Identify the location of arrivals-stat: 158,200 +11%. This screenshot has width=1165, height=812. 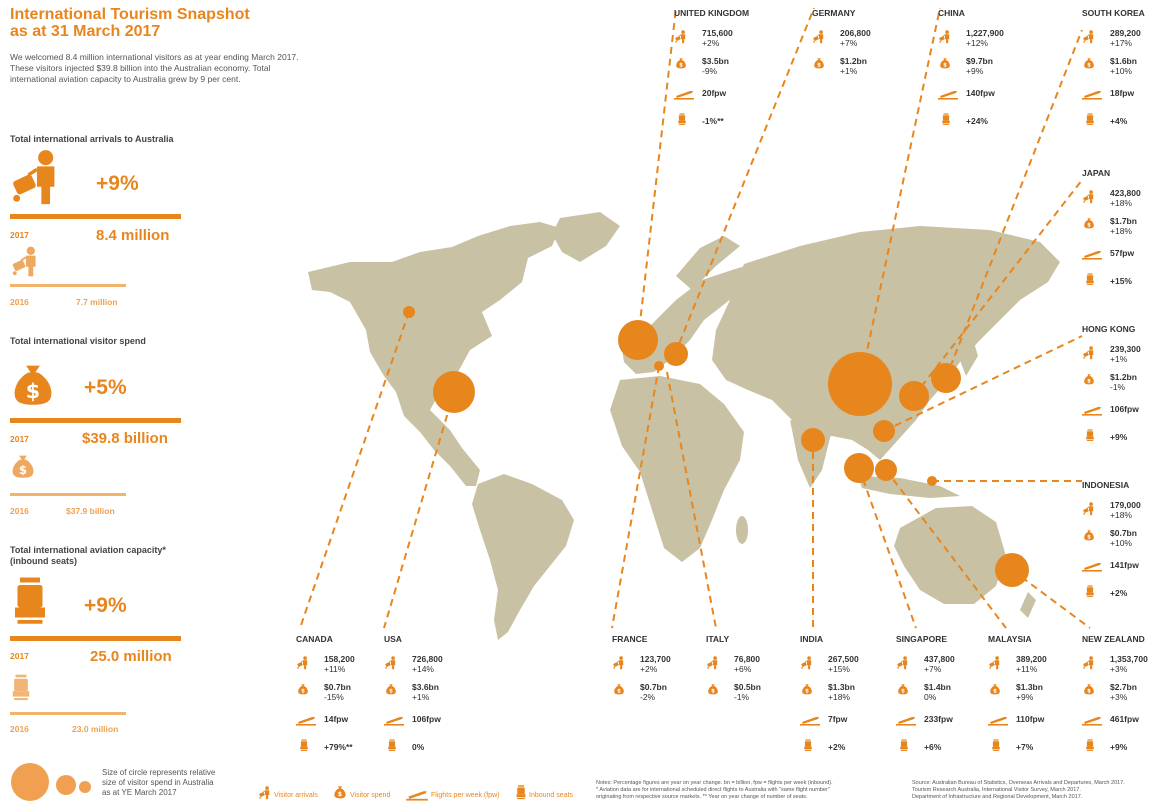
(339, 664).